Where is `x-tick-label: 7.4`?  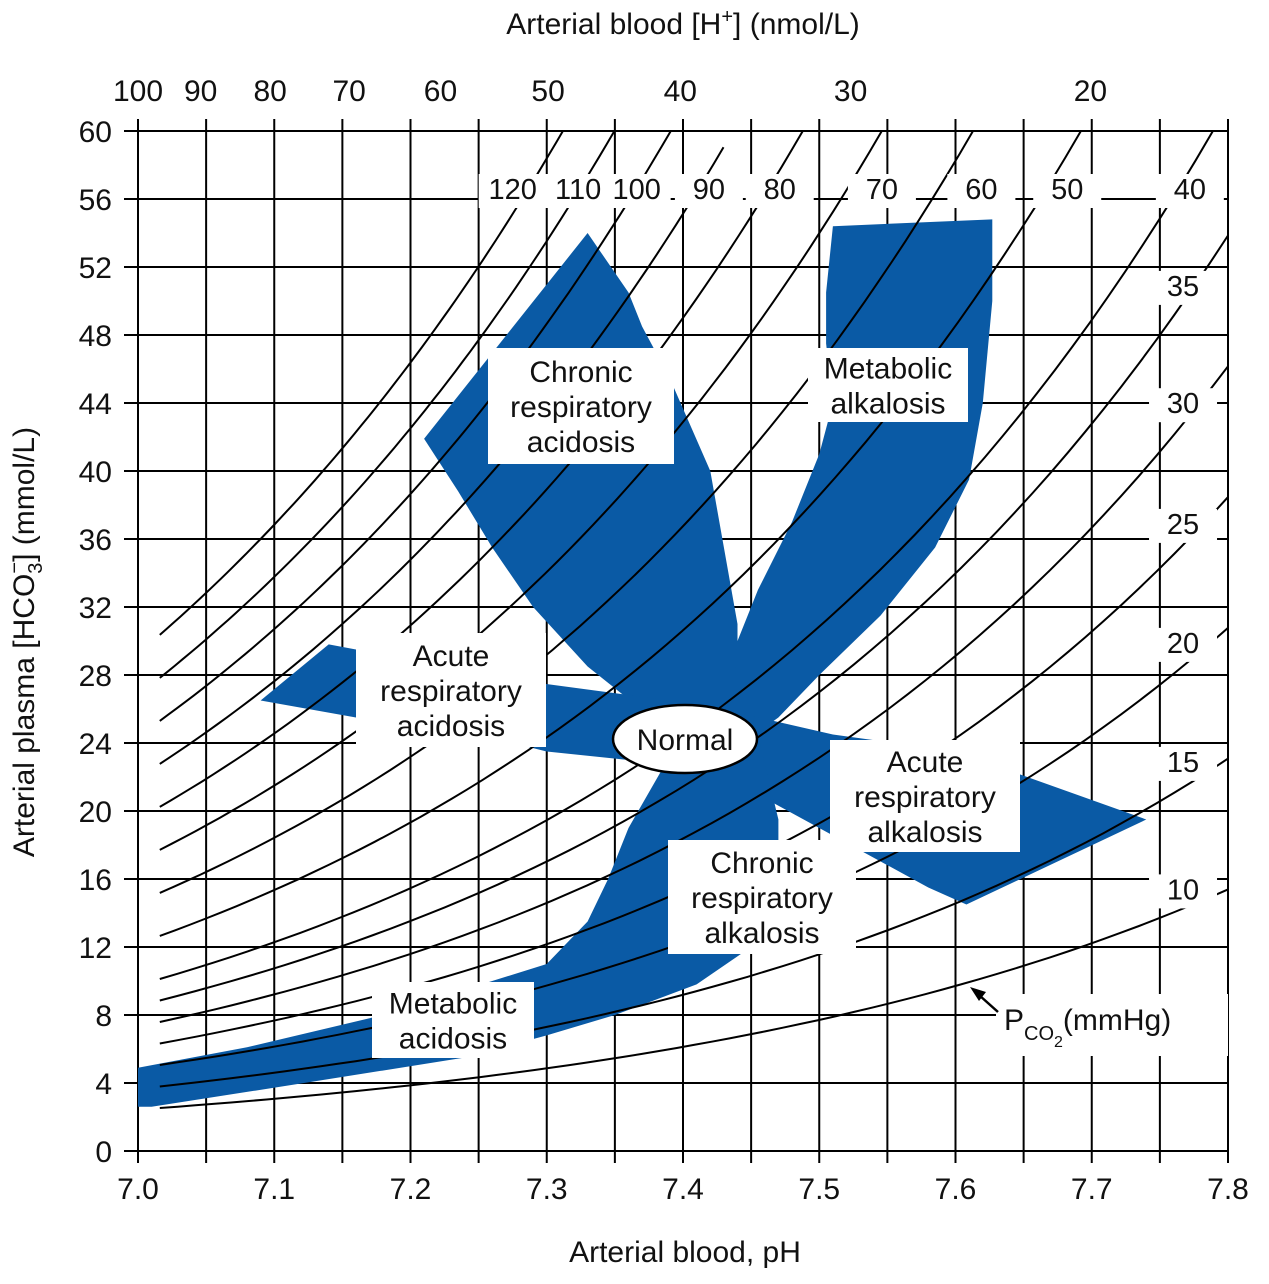
x-tick-label: 7.4 is located at coordinates (683, 1189).